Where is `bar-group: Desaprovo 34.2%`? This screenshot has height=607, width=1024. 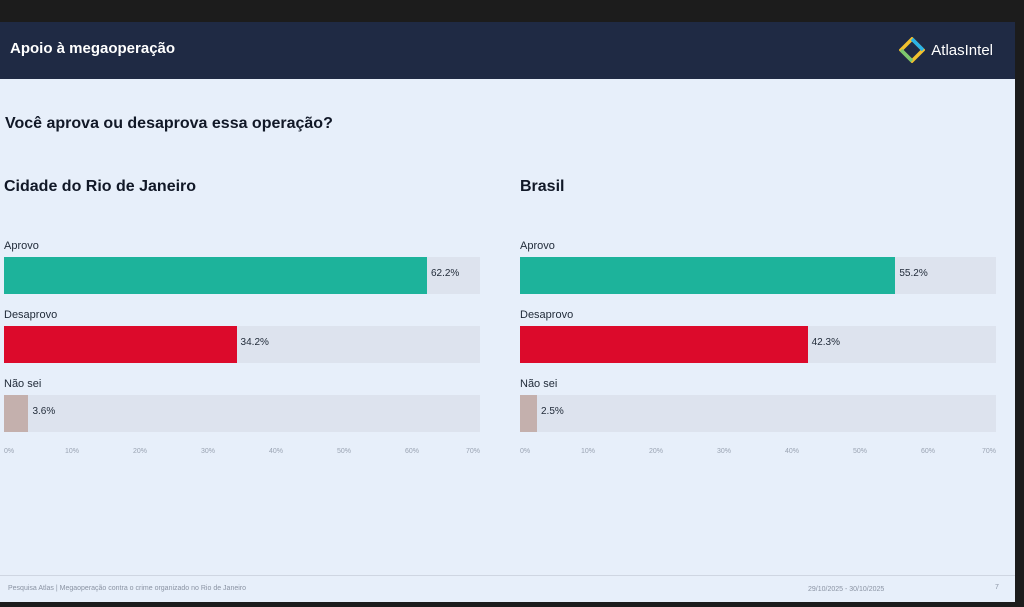
bar-group: Desaprovo 34.2% is located at coordinates (242, 336).